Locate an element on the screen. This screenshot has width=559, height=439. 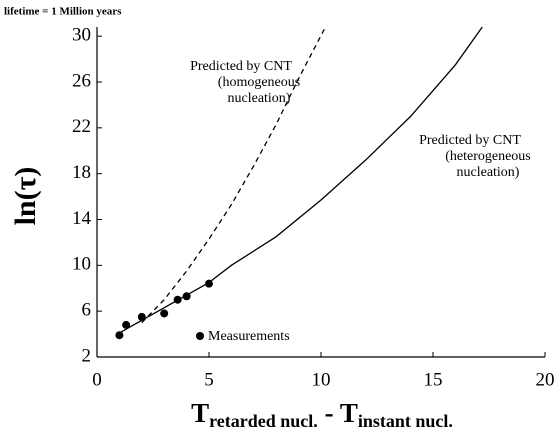
legend-label: Measurements is located at coordinates (249, 336).